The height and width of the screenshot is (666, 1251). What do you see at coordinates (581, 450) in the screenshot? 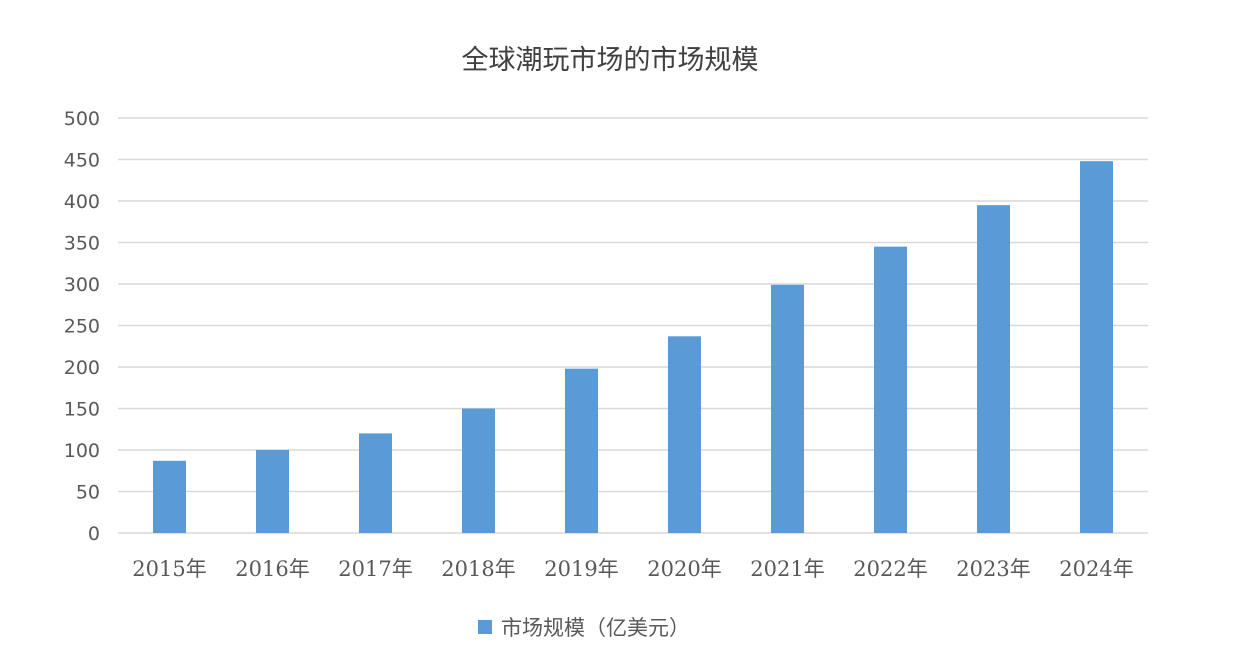
I see `bar-2019年` at bounding box center [581, 450].